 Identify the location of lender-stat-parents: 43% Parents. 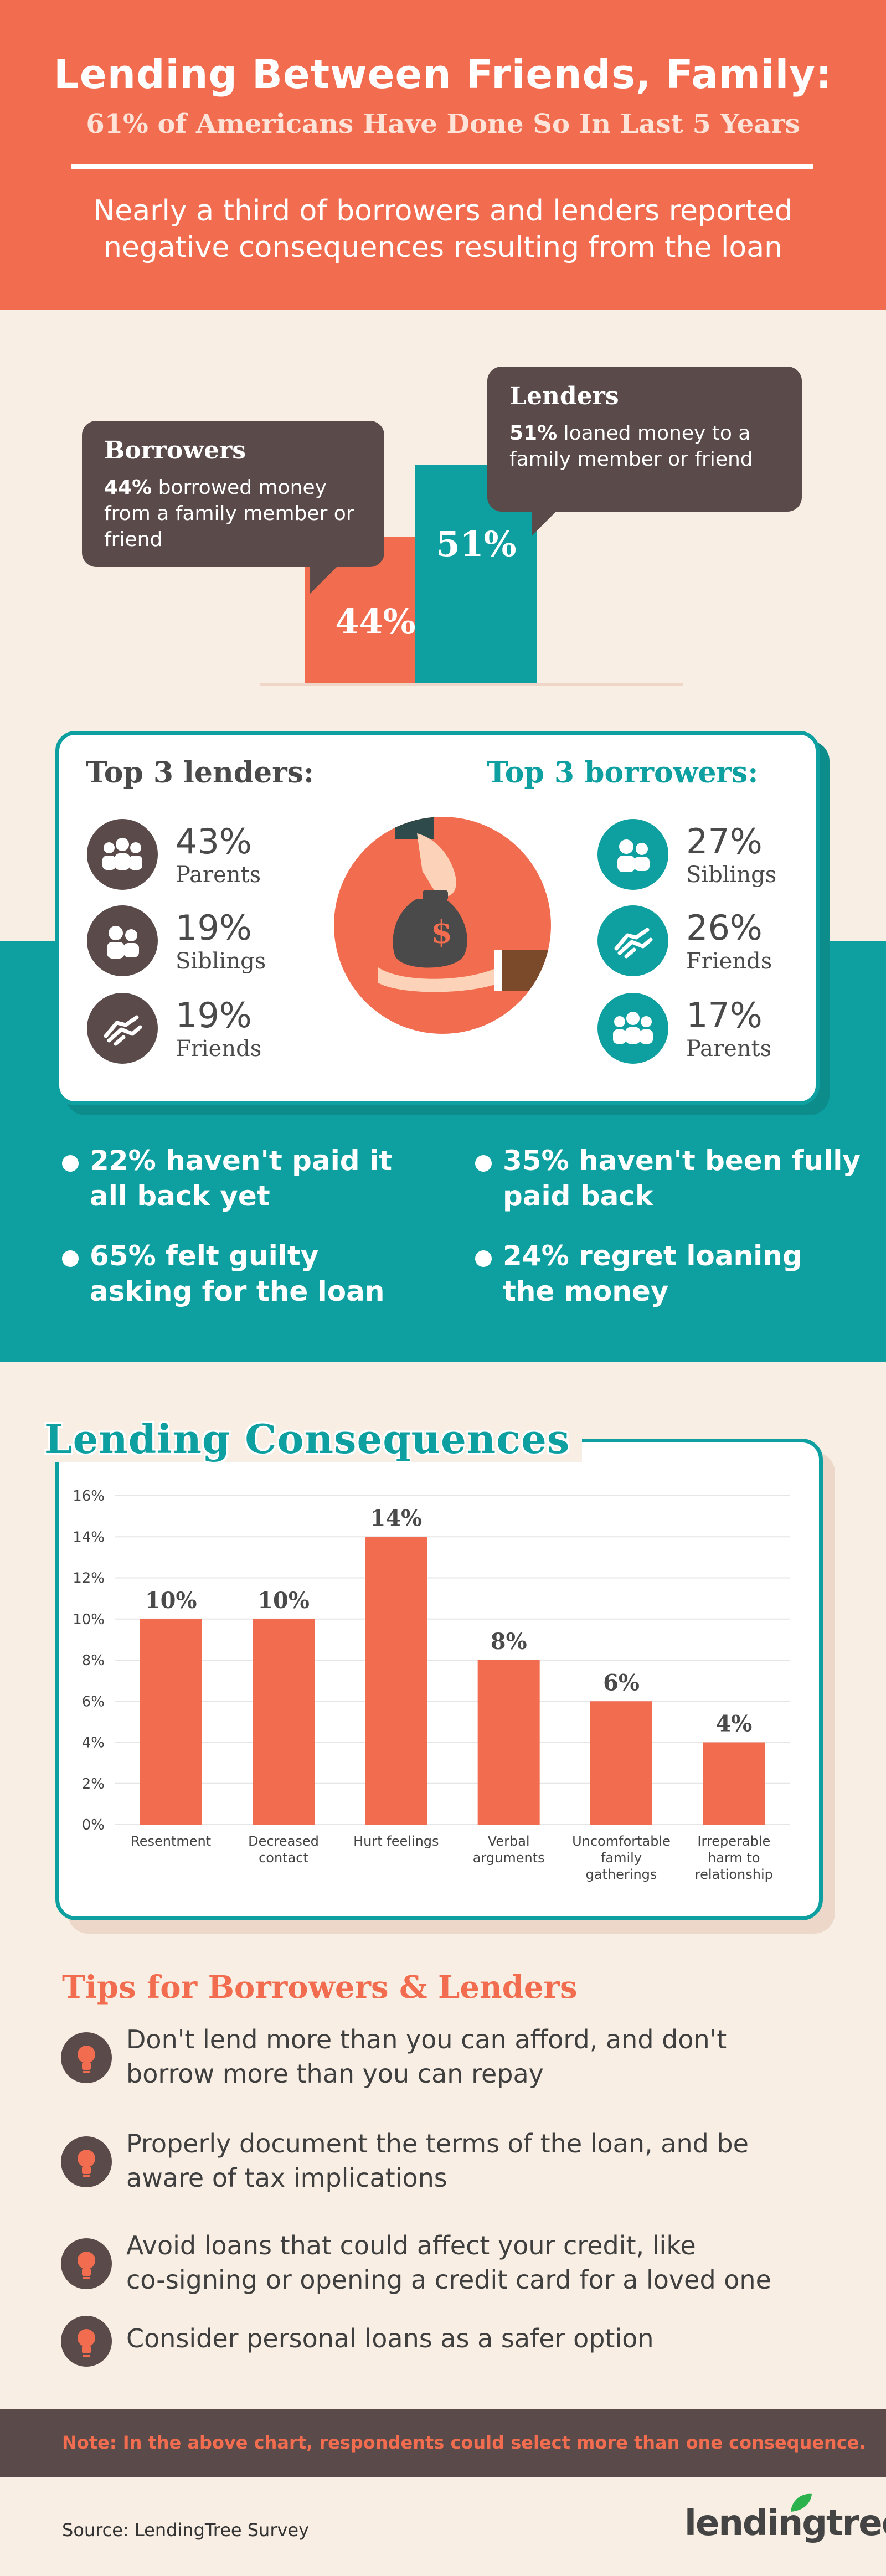
(186, 855).